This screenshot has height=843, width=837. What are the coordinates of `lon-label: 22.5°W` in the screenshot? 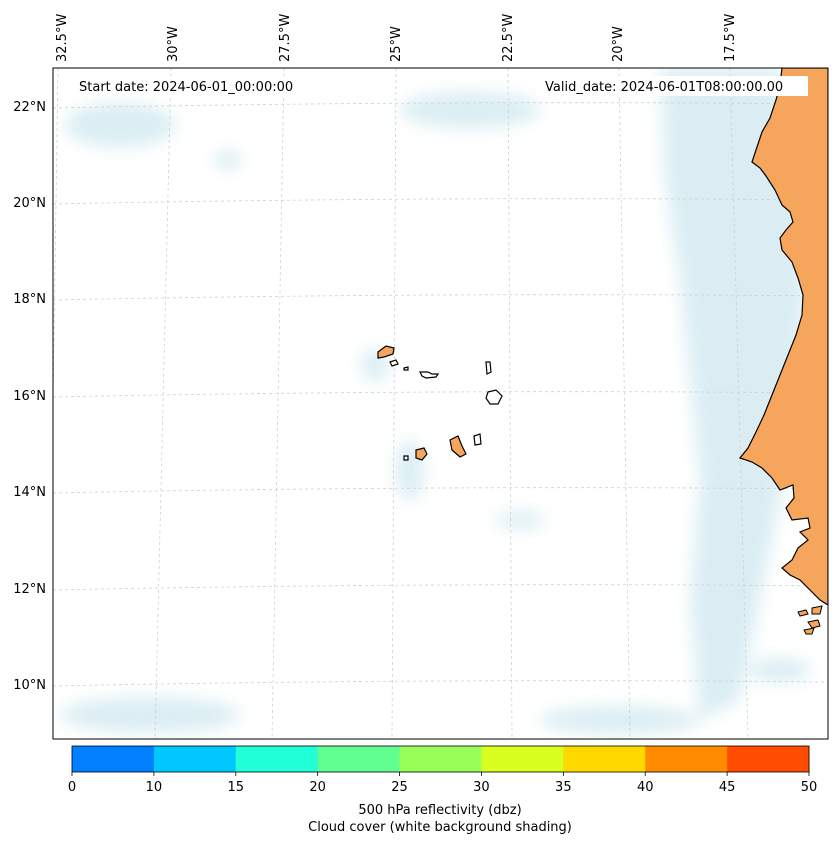 It's located at (508, 38).